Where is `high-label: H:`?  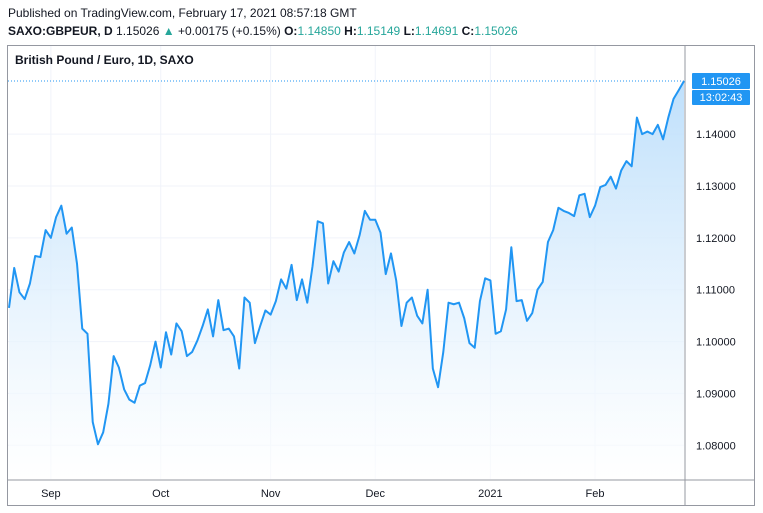 high-label: H: is located at coordinates (350, 31).